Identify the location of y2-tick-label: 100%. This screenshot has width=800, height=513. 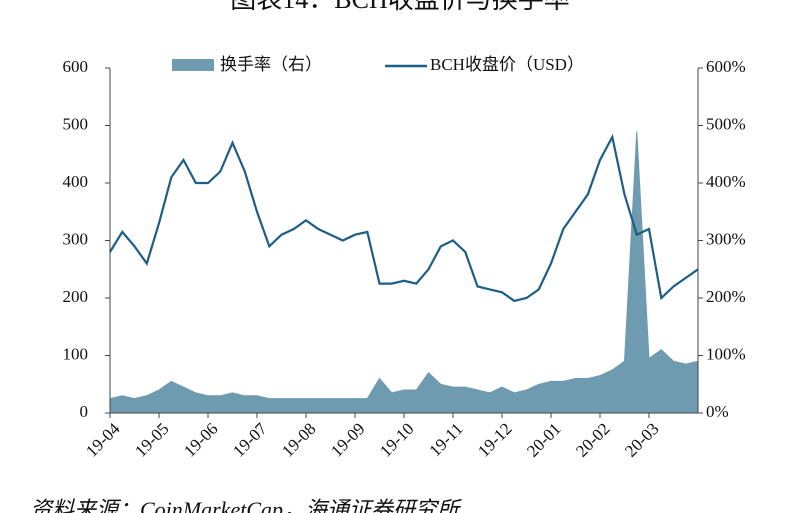
(726, 353).